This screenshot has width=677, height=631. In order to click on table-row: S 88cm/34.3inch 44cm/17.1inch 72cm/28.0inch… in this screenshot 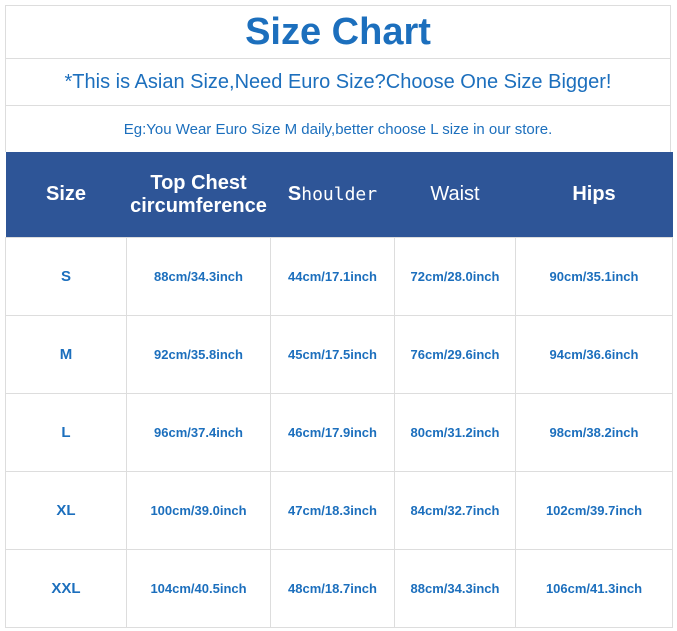, I will do `click(339, 276)`.